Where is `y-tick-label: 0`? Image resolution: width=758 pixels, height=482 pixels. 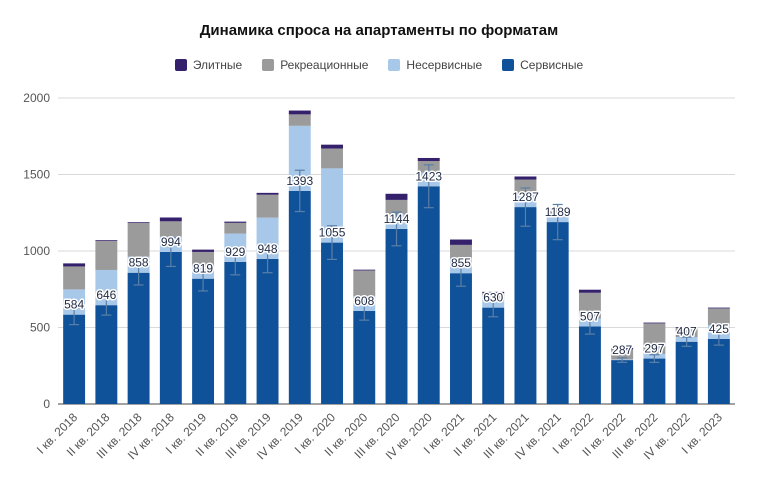 y-tick-label: 0 is located at coordinates (46, 404).